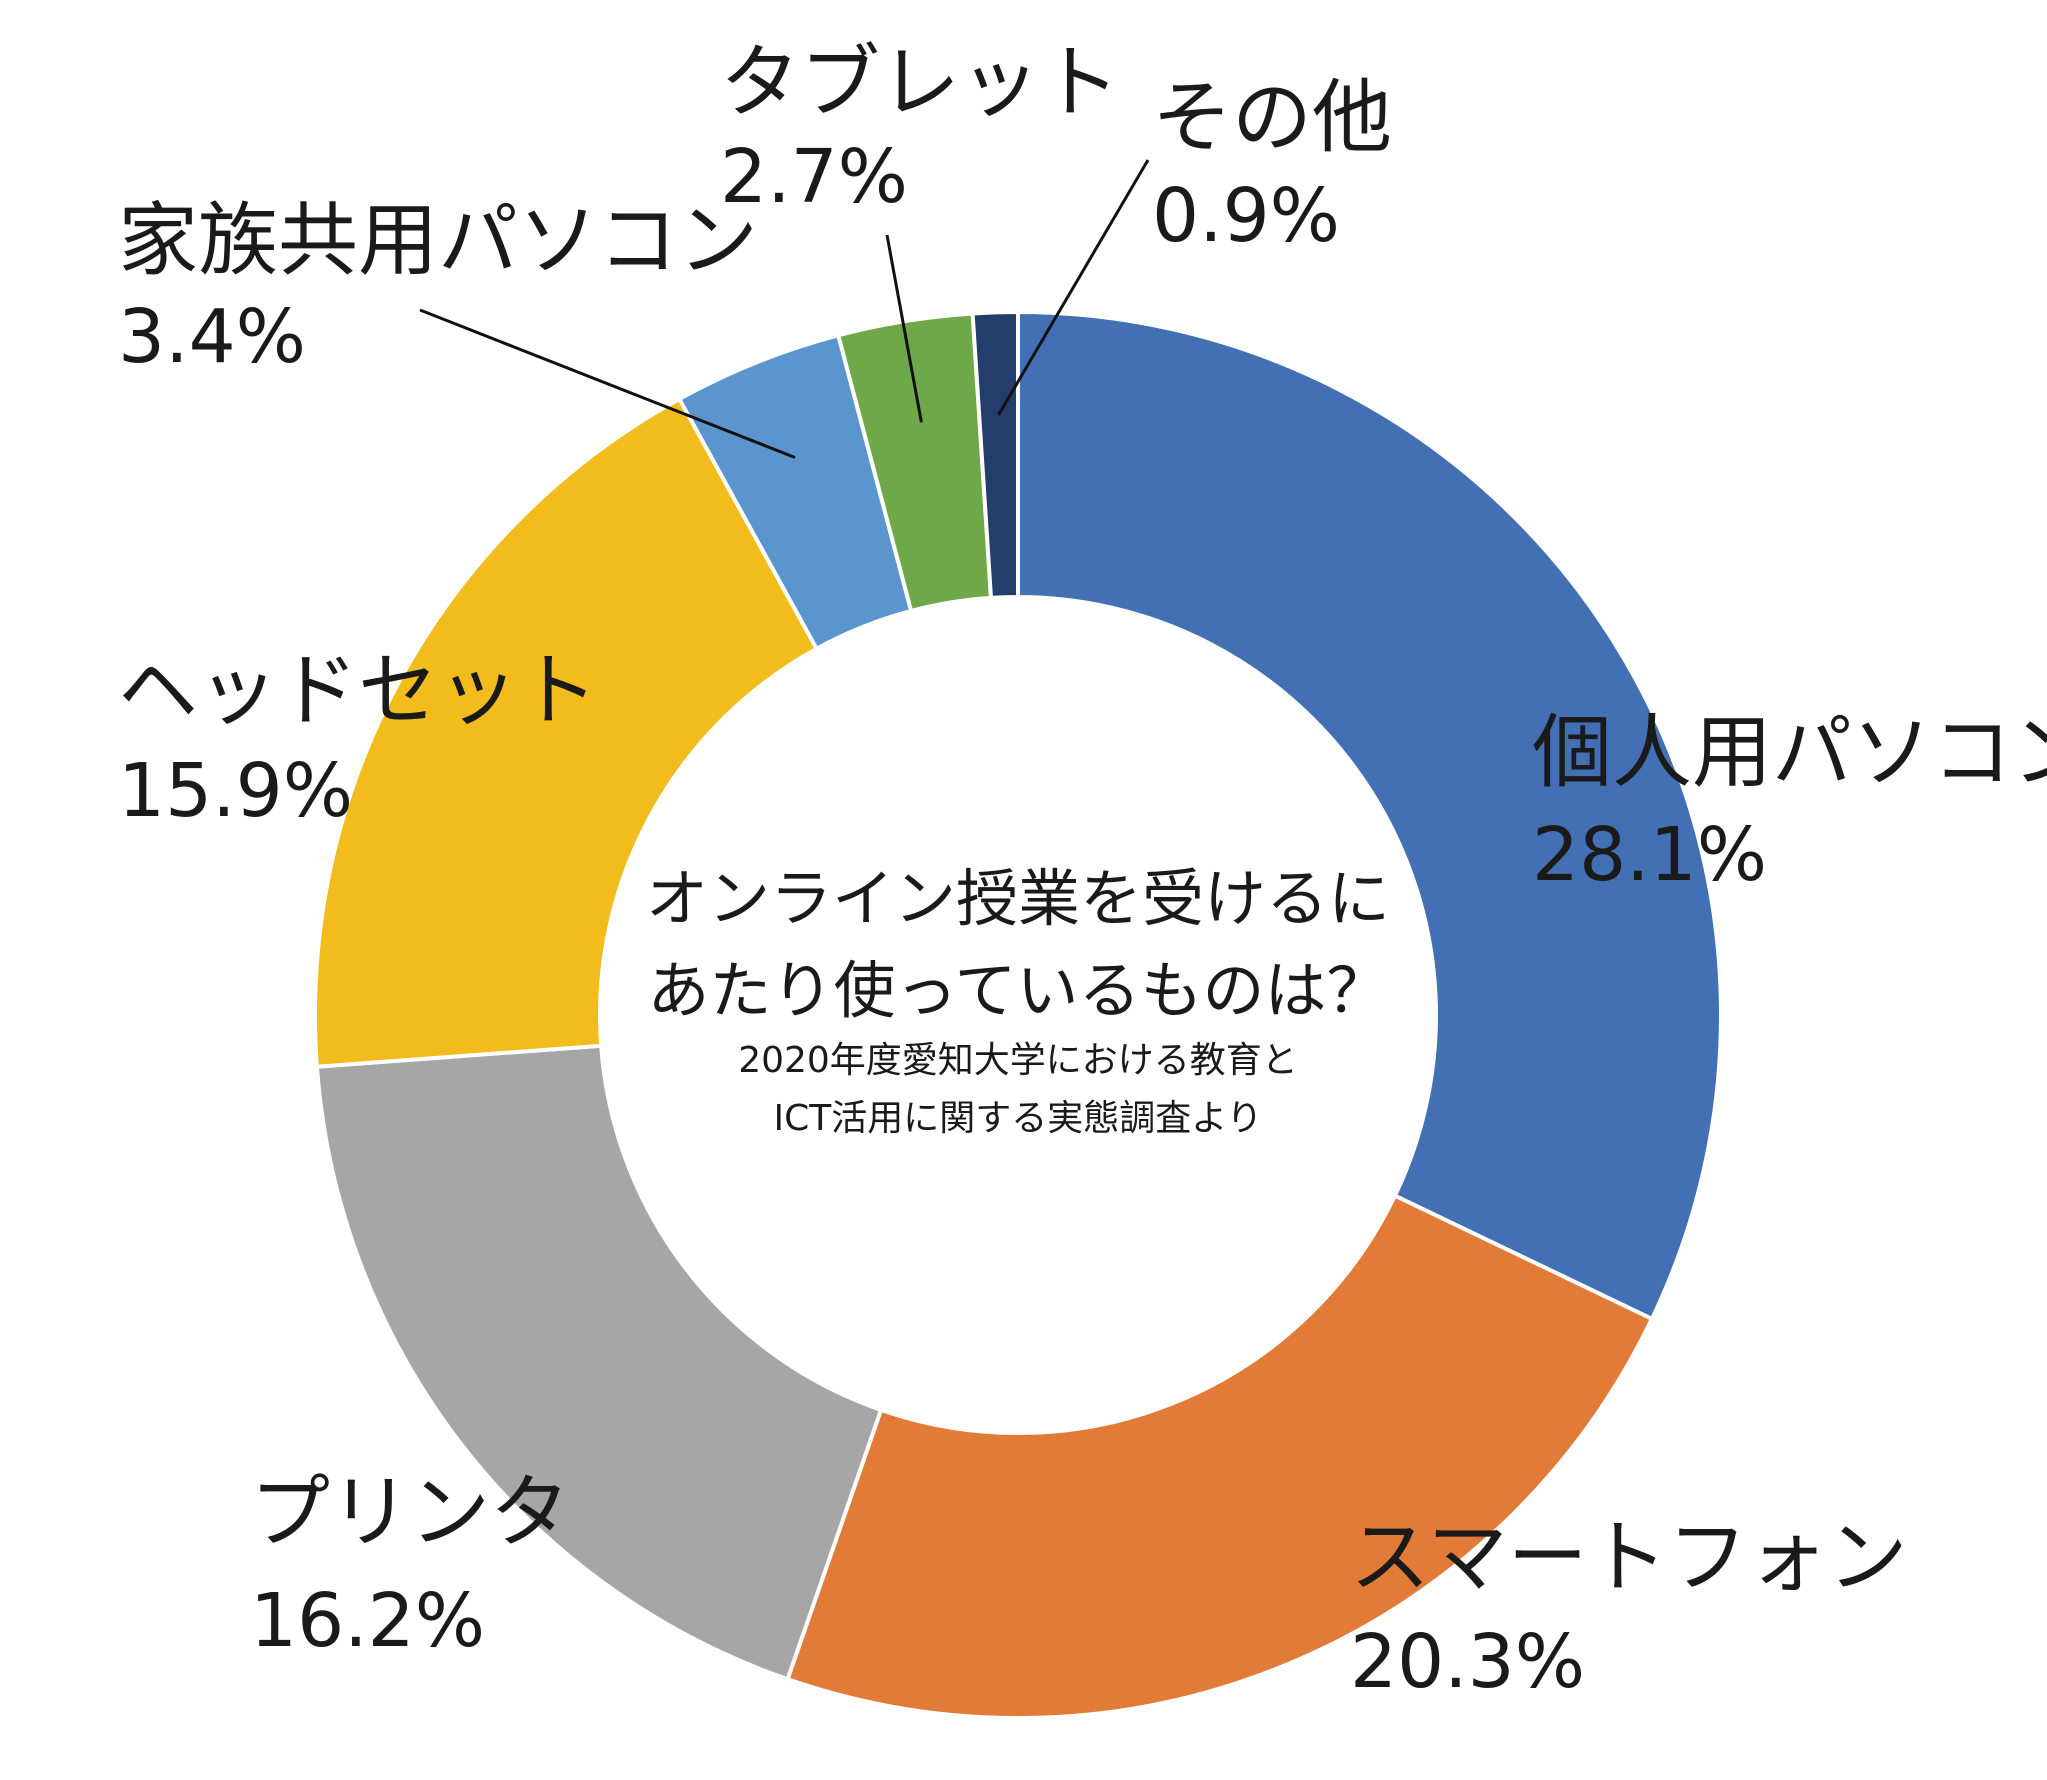 The height and width of the screenshot is (1780, 2047). What do you see at coordinates (1017, 1118) in the screenshot?
I see `center-subtitle-line-2: ICT活用に関する実態調査より` at bounding box center [1017, 1118].